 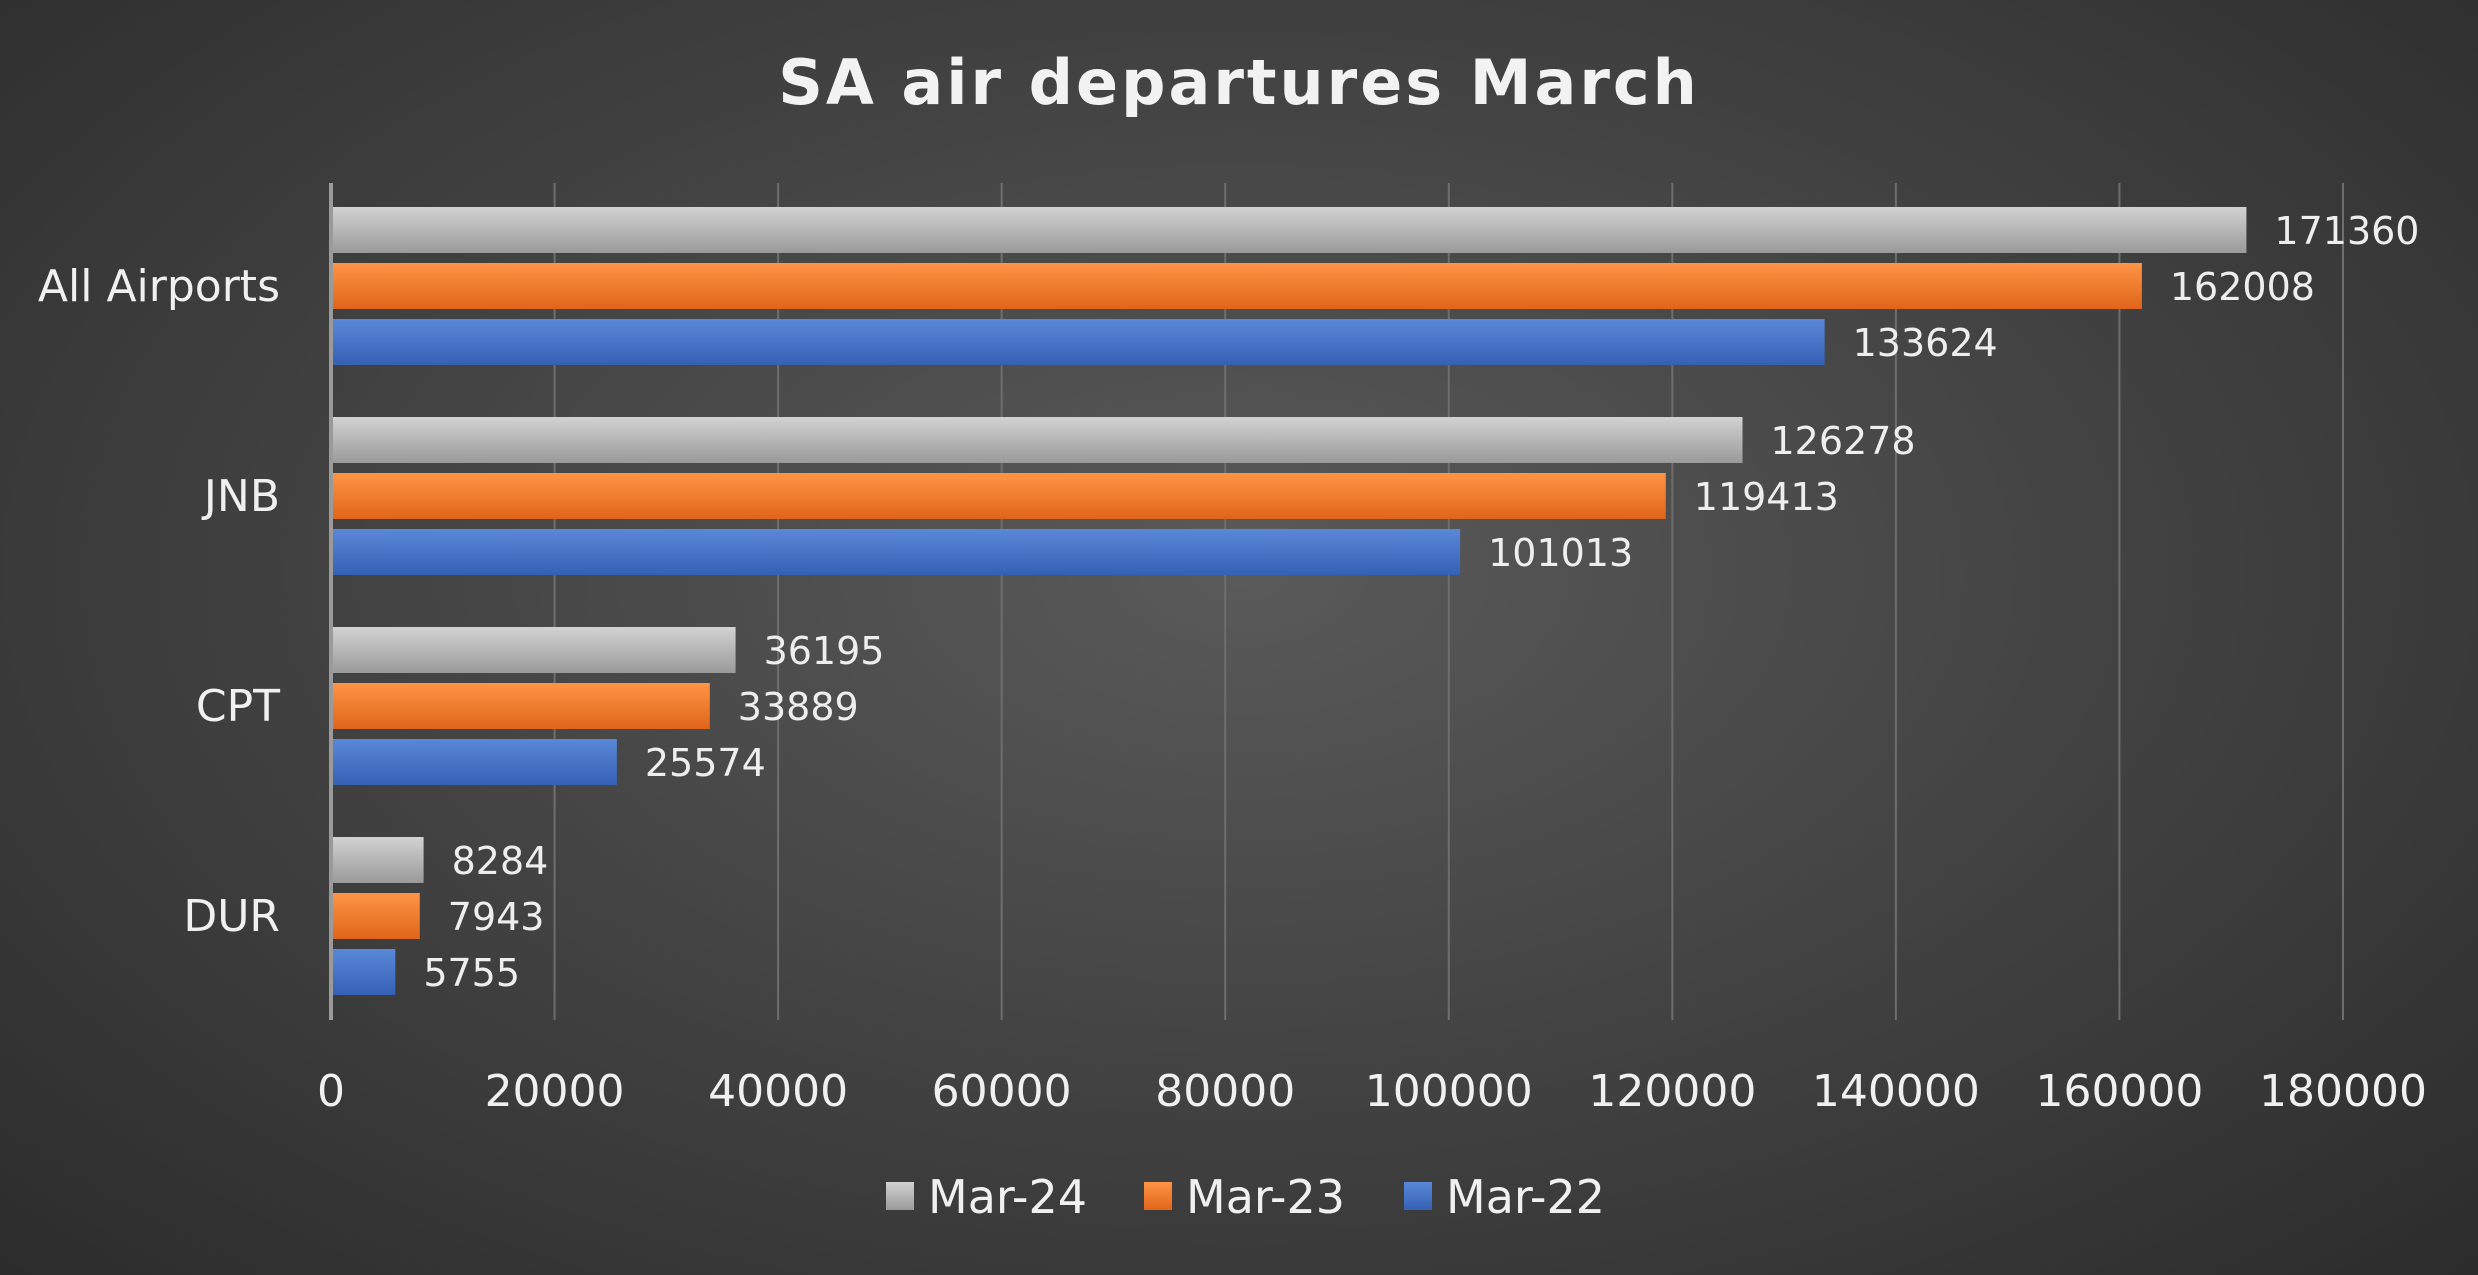 I want to click on x-tick-label: 40000, so click(x=778, y=1091).